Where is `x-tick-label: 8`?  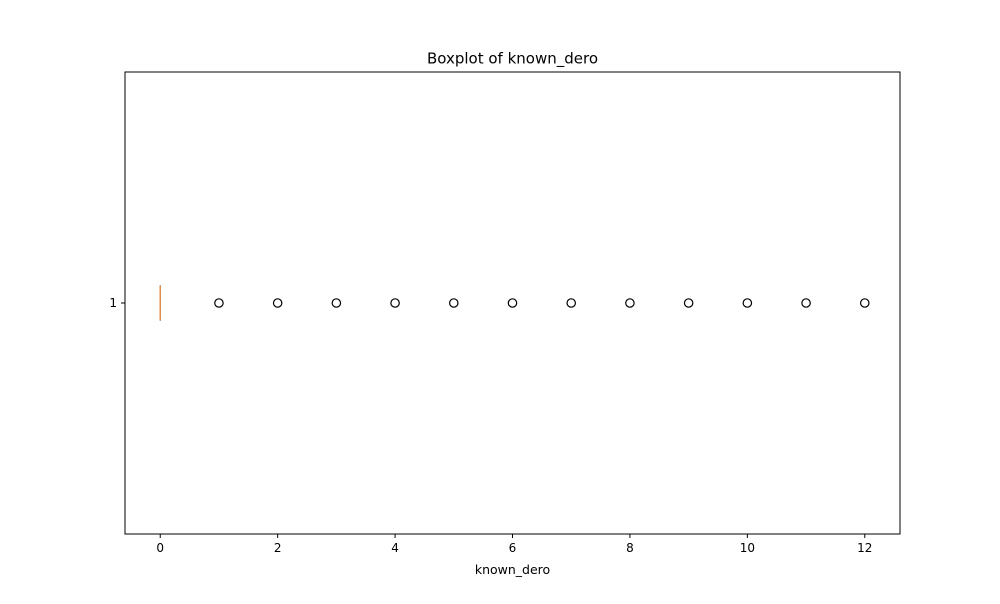
x-tick-label: 8 is located at coordinates (630, 548).